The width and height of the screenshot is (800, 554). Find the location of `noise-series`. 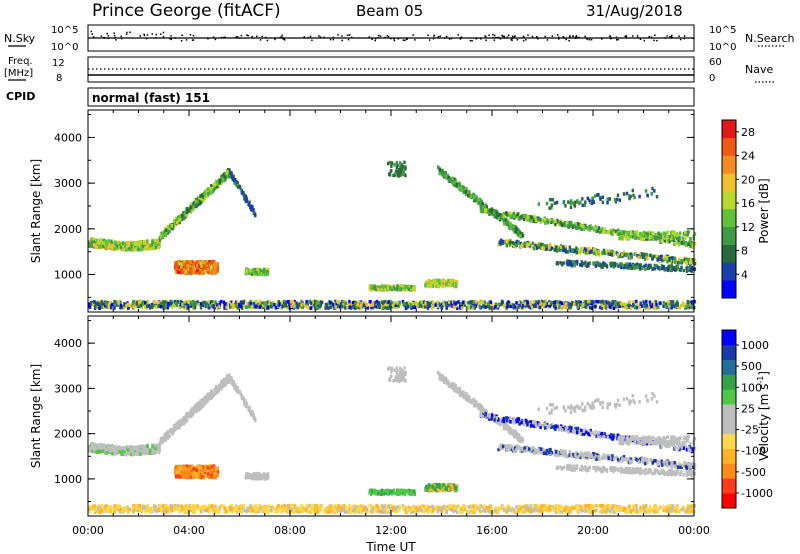

noise-series is located at coordinates (391, 36).